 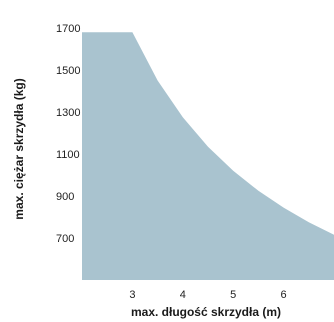 I want to click on x-tick-label: 4, so click(x=183, y=295).